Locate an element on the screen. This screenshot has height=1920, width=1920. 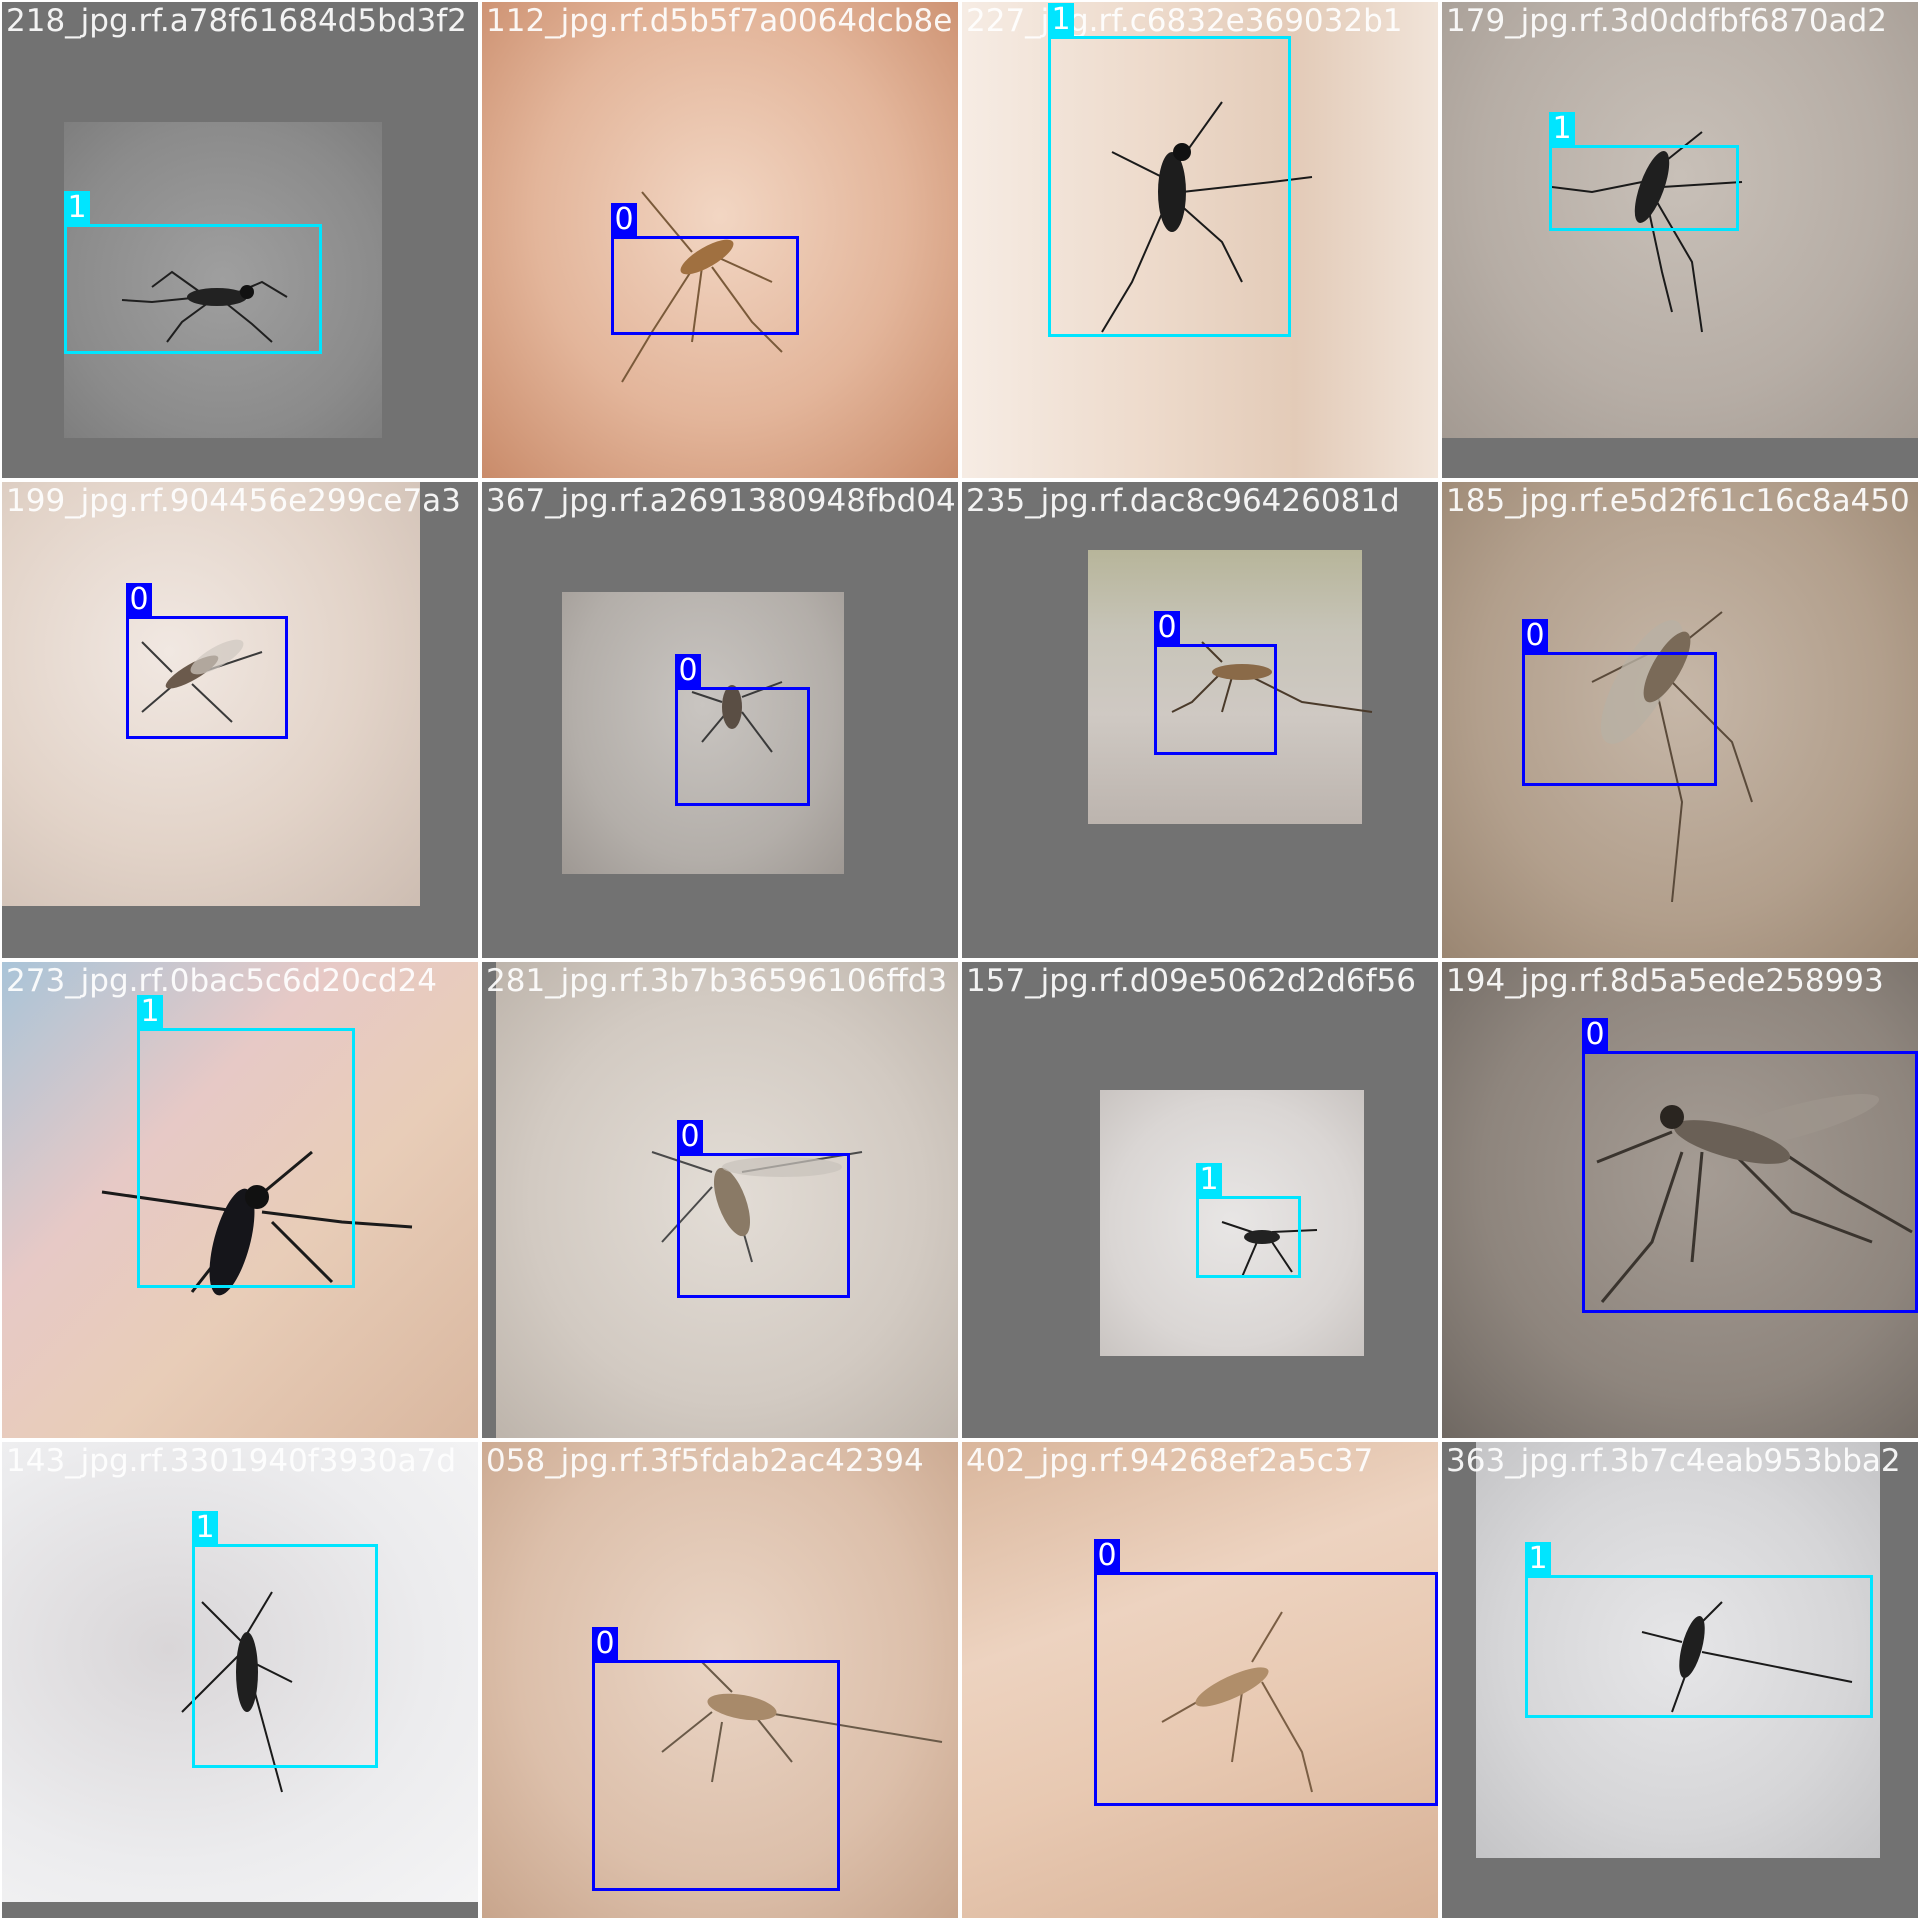
tile: 273_jpg.rf.0bac5c6d20cd24 1 is located at coordinates (240, 1200).